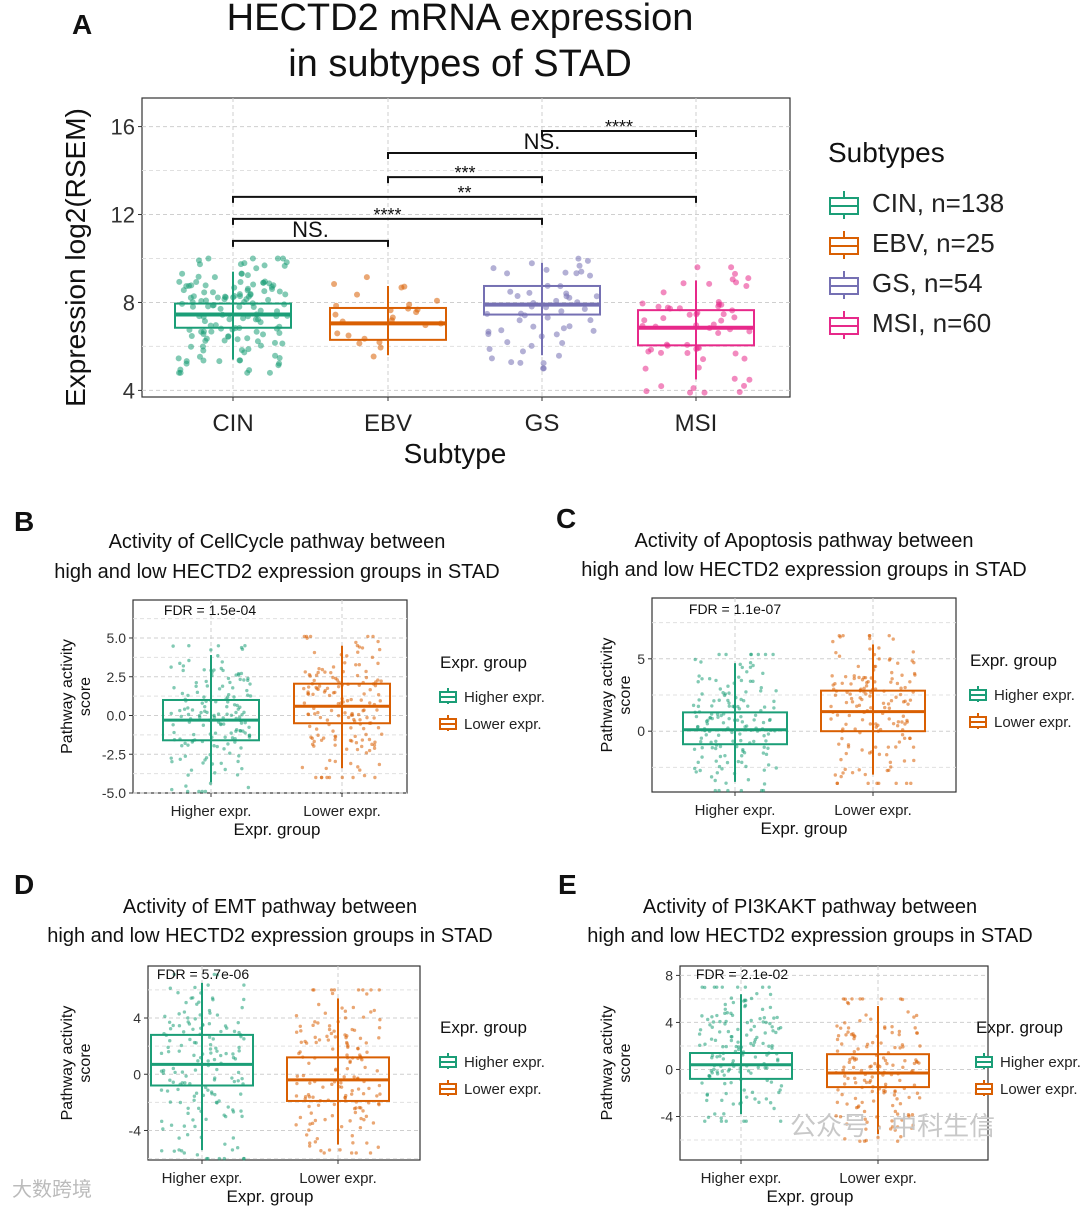 The width and height of the screenshot is (1080, 1213). I want to click on fdr-annotation: FDR = 5.7e-06, so click(203, 974).